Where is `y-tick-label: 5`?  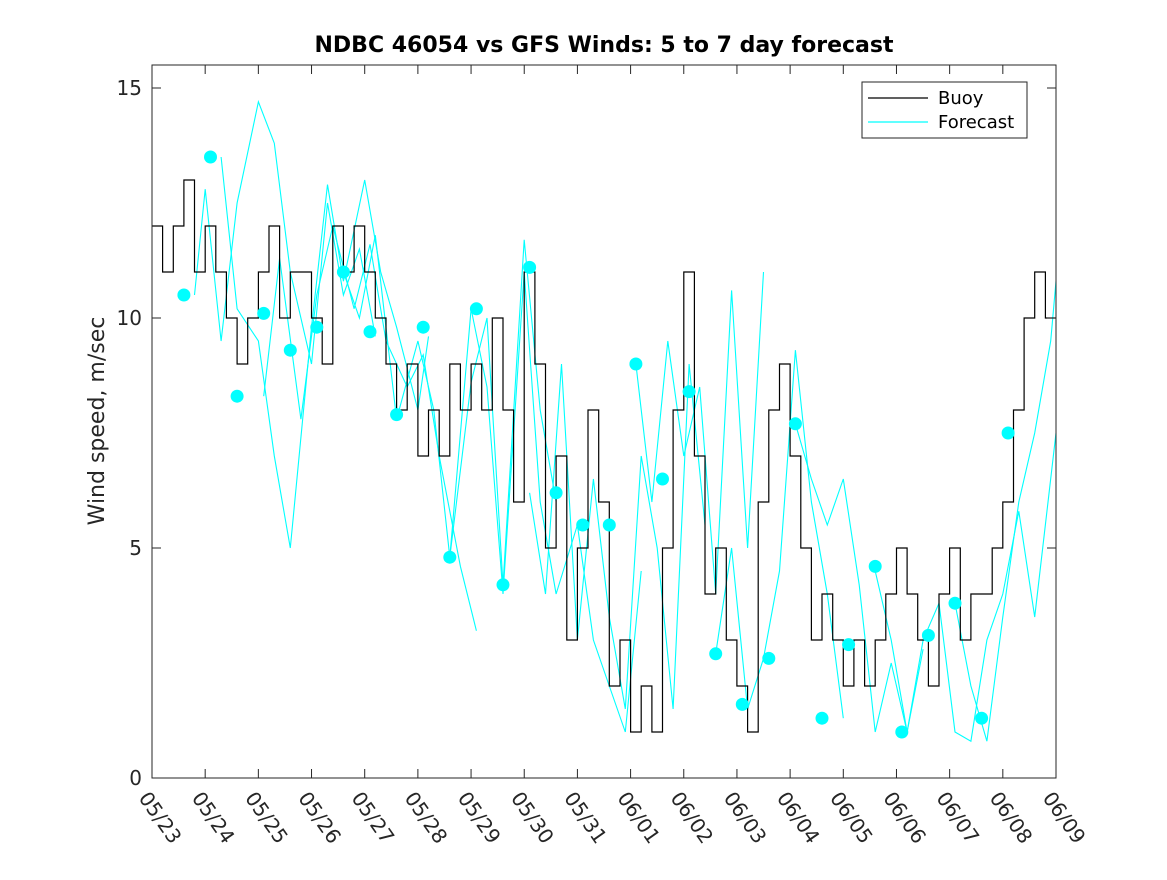
y-tick-label: 5 is located at coordinates (135, 548).